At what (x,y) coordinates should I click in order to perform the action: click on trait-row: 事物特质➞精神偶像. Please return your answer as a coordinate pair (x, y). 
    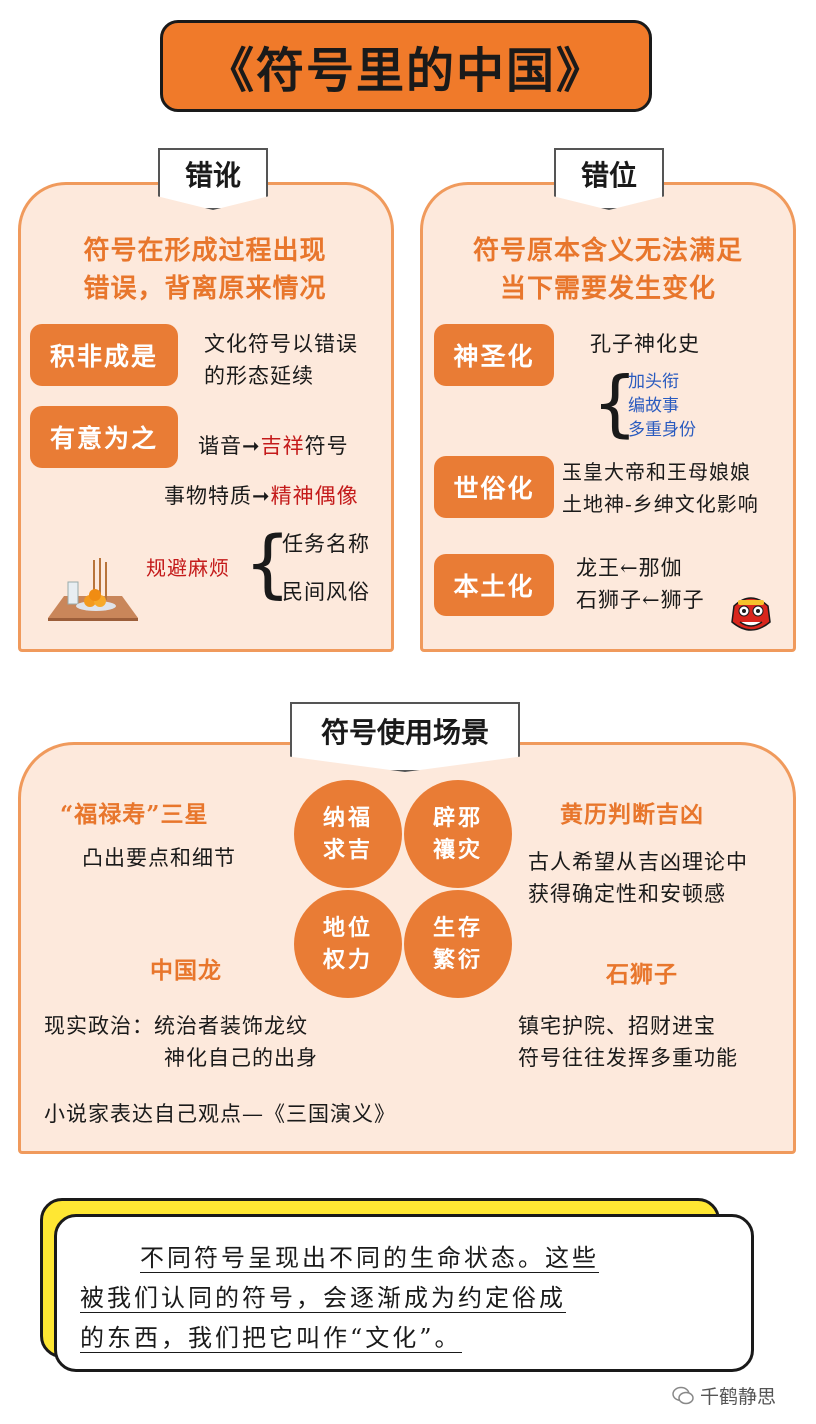
    Looking at the image, I should click on (261, 496).